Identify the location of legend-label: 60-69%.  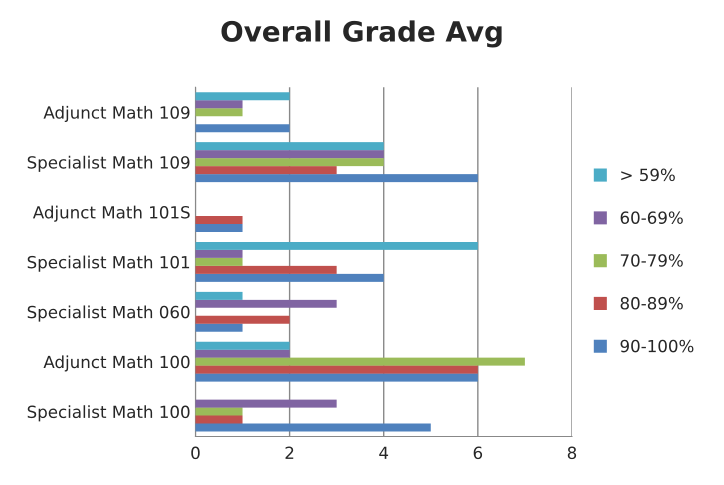
(651, 217).